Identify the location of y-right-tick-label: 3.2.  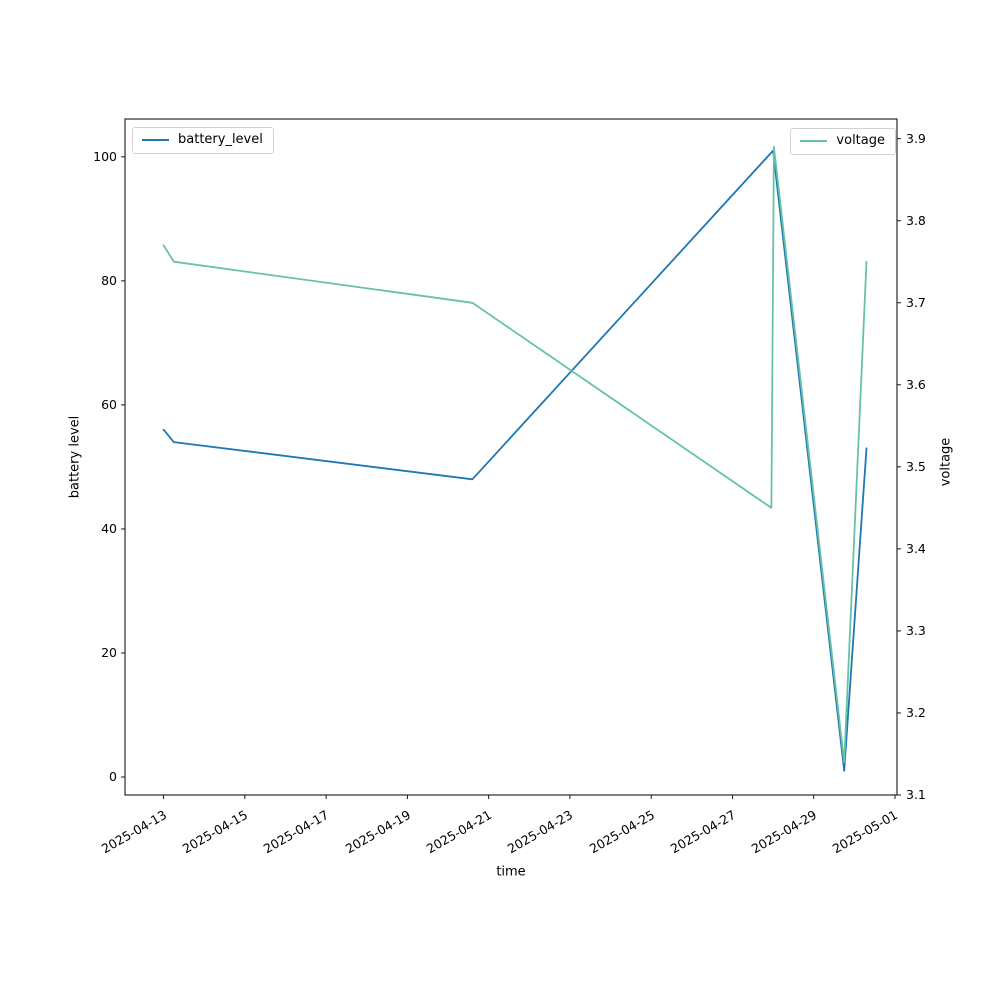
(916, 712).